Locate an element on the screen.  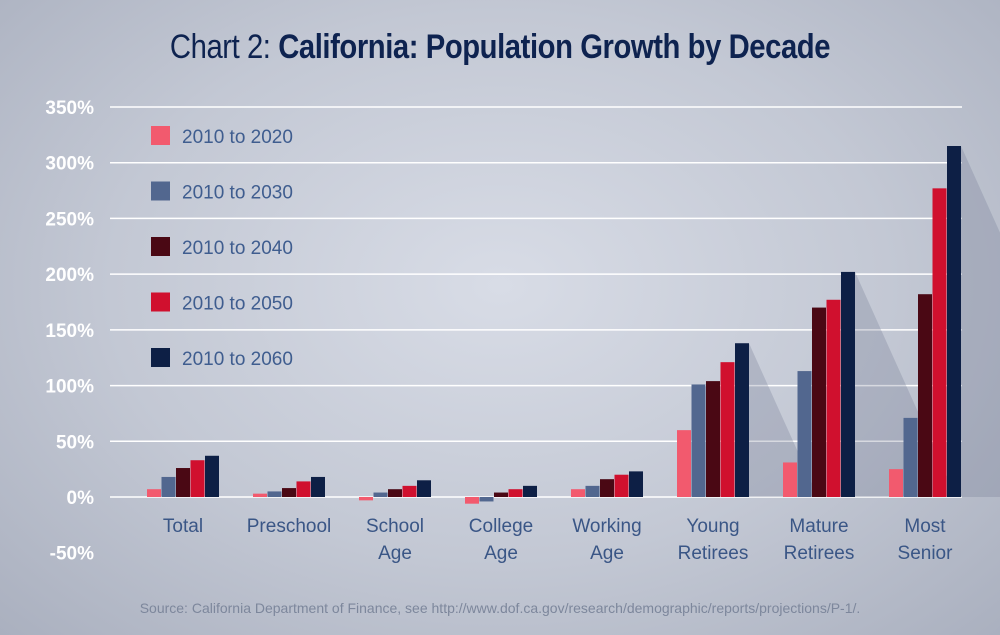
legend-label: 2010 to 2020 is located at coordinates (237, 137).